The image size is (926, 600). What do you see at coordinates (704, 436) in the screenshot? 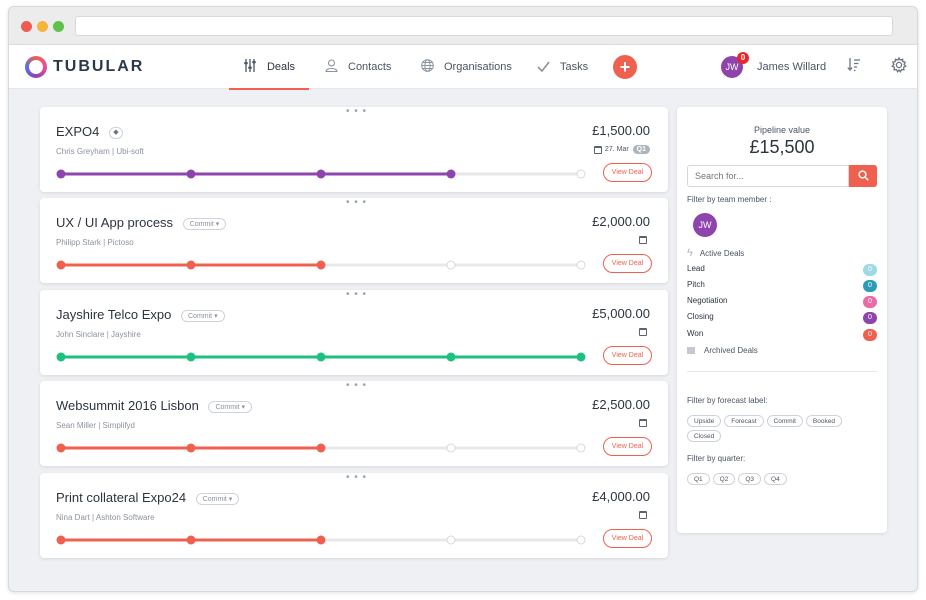
I see `forecast-chip: Closed` at bounding box center [704, 436].